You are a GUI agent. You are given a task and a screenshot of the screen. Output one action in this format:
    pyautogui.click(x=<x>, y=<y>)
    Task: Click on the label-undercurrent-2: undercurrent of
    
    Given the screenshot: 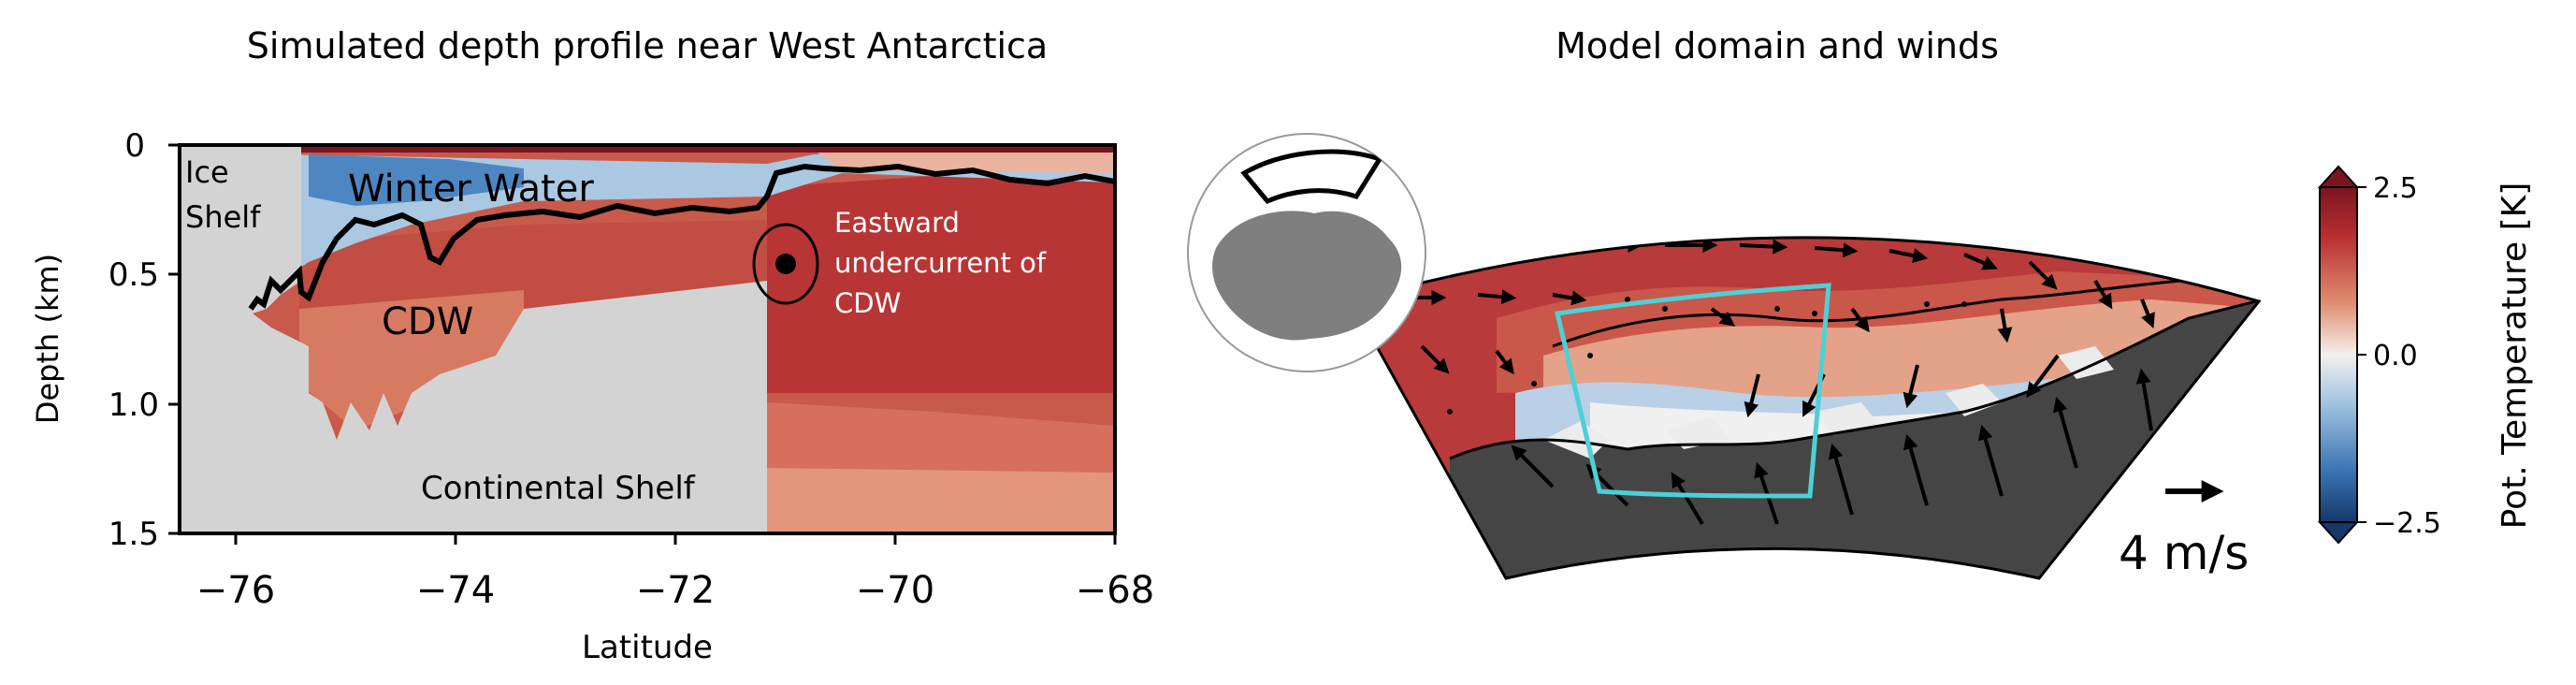 What is the action you would take?
    pyautogui.click(x=940, y=263)
    